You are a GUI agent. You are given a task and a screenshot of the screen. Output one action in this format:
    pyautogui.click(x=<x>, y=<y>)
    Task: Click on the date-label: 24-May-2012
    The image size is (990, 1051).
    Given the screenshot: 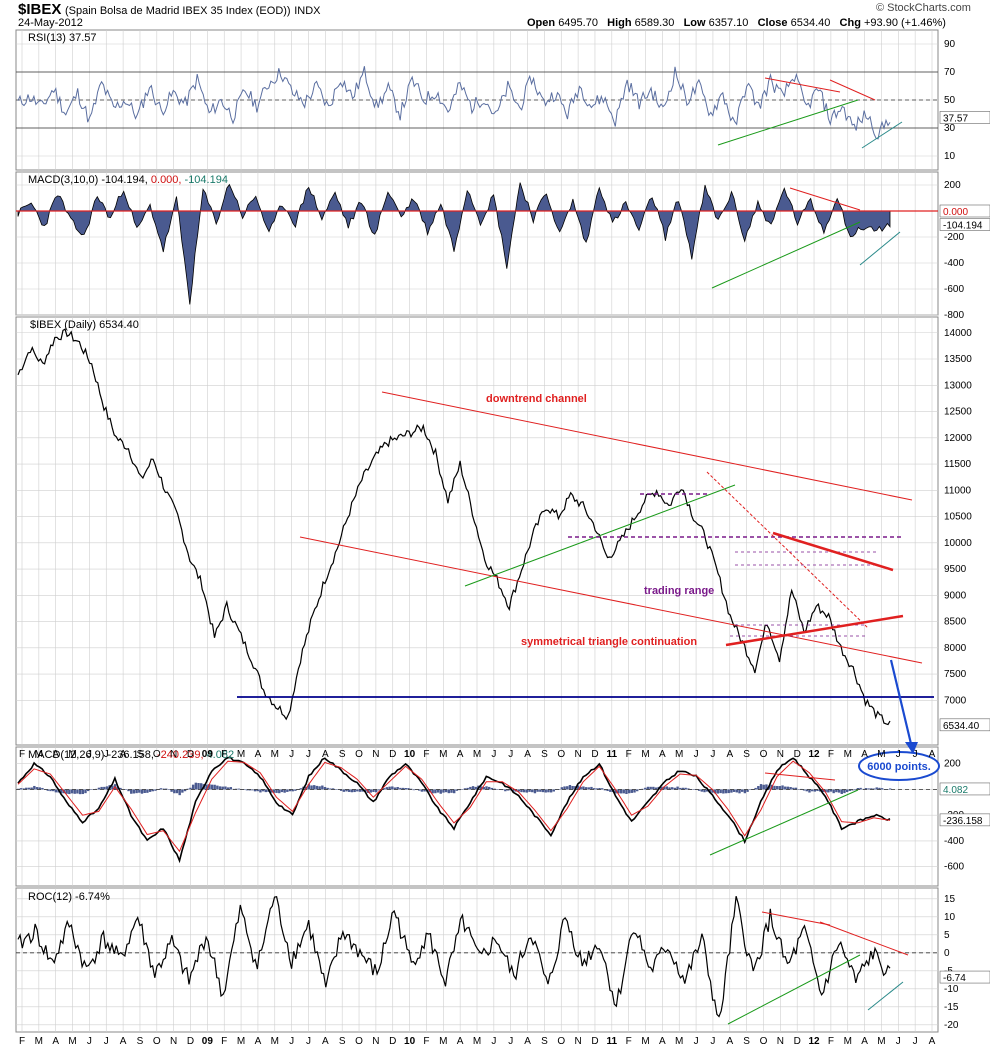 What is the action you would take?
    pyautogui.click(x=50, y=23)
    